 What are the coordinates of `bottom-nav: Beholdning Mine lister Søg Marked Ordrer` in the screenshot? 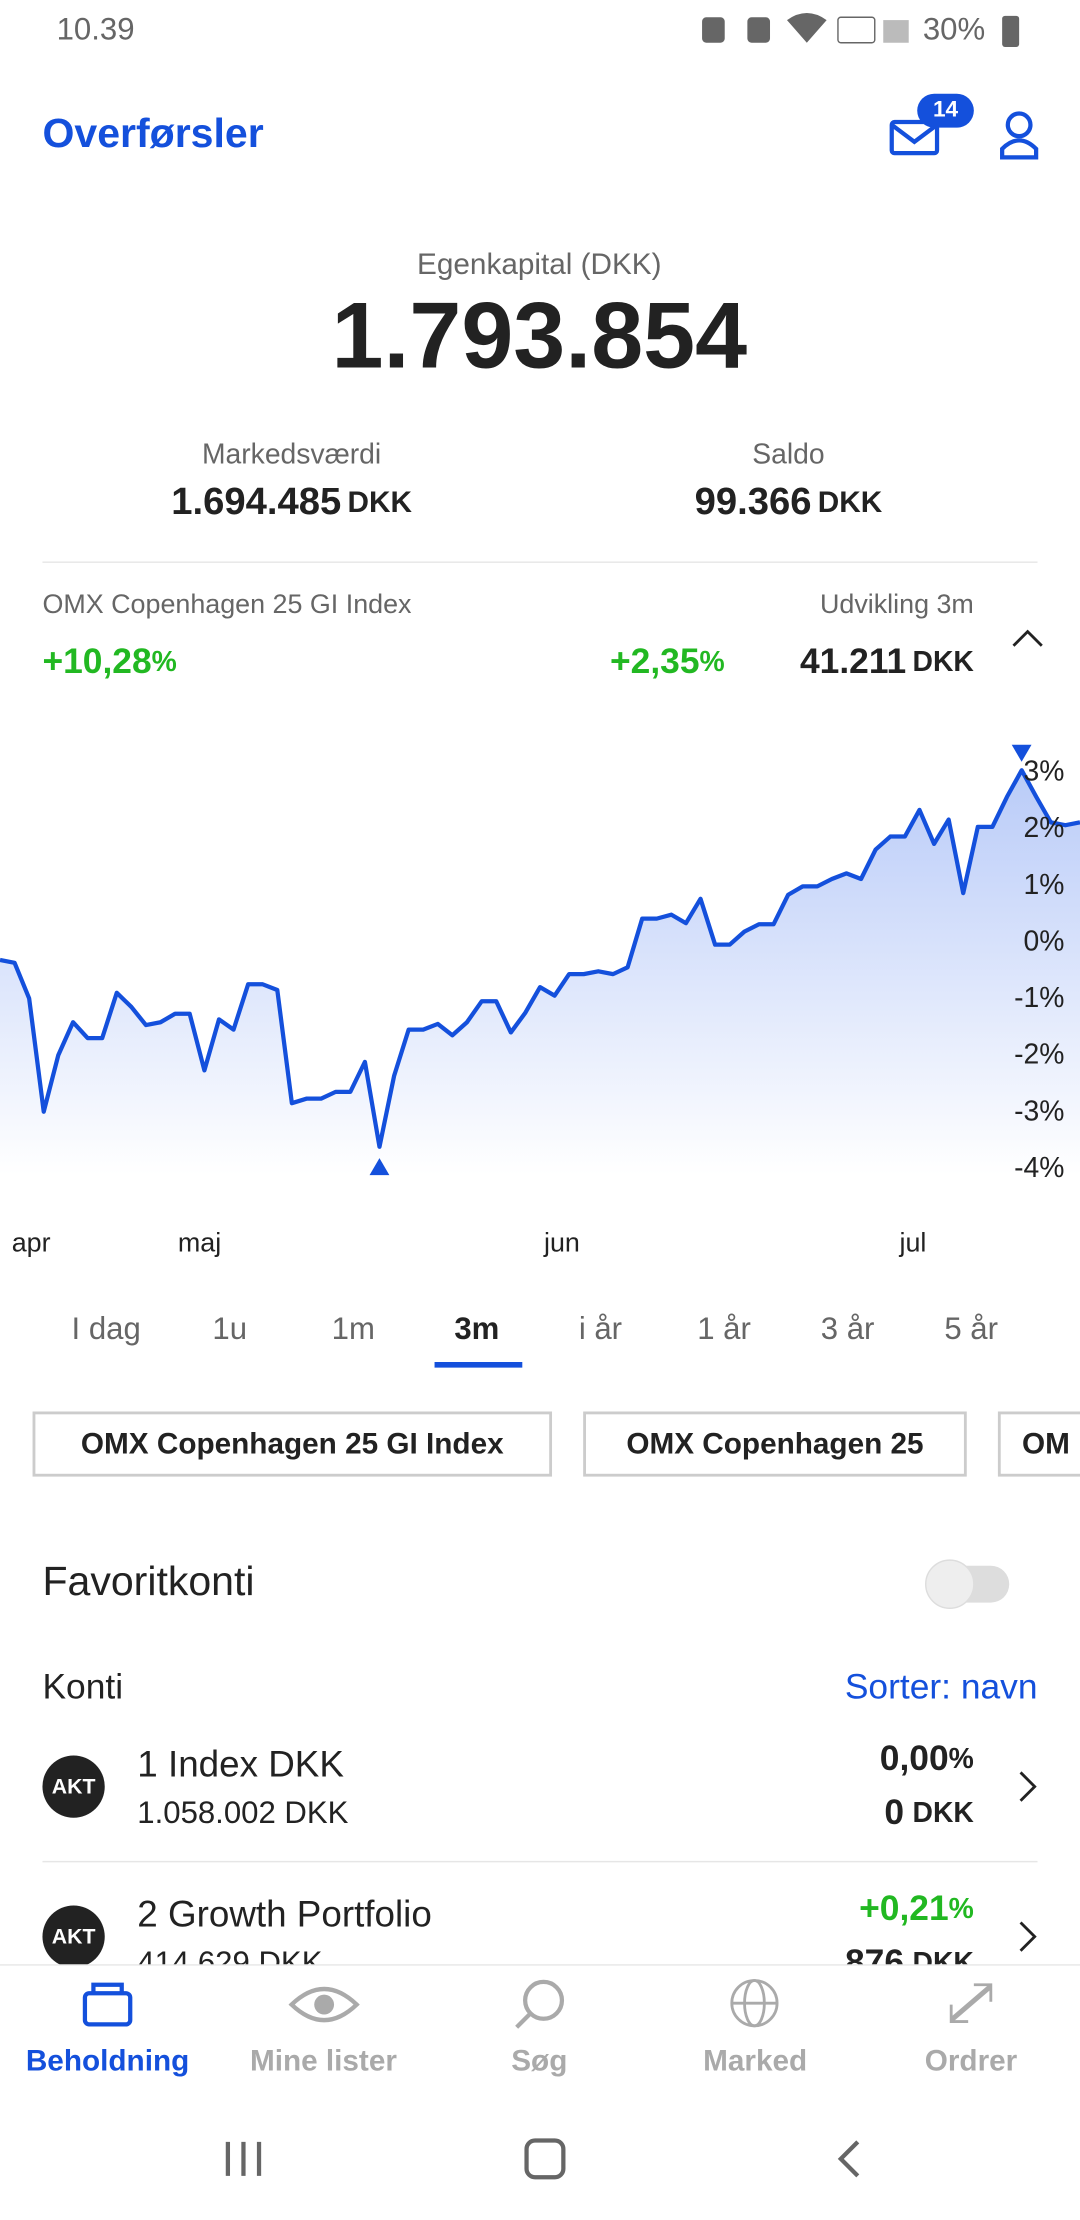 It's located at (522, 2060).